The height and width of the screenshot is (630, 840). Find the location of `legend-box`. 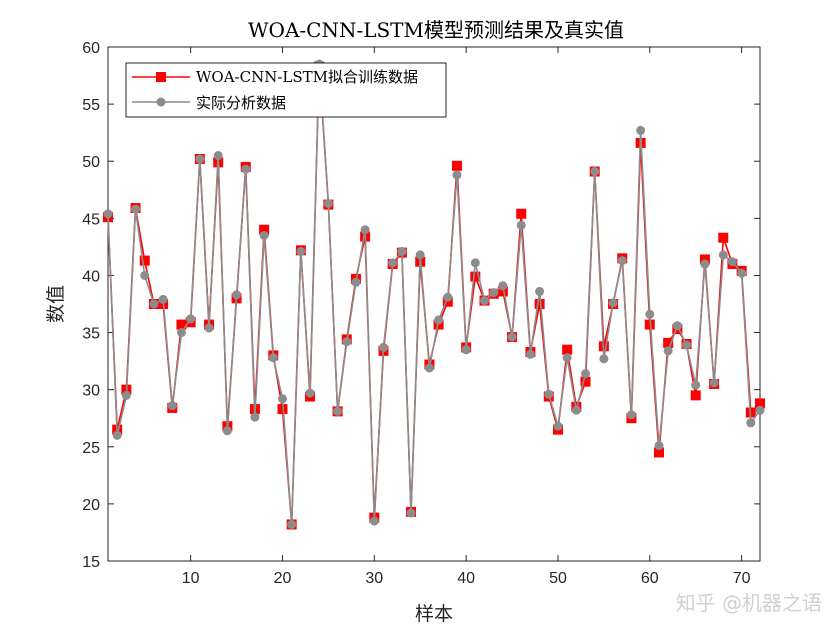

legend-box is located at coordinates (286, 90).